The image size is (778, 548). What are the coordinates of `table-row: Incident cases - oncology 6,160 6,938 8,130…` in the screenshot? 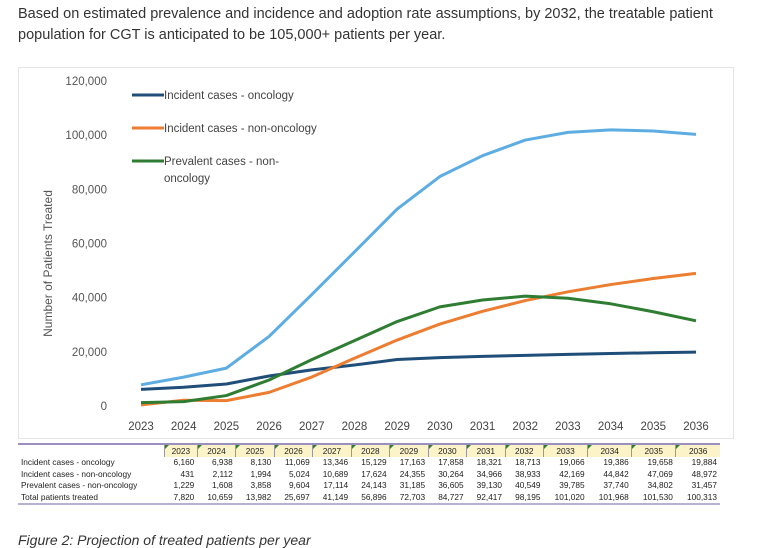 It's located at (369, 463).